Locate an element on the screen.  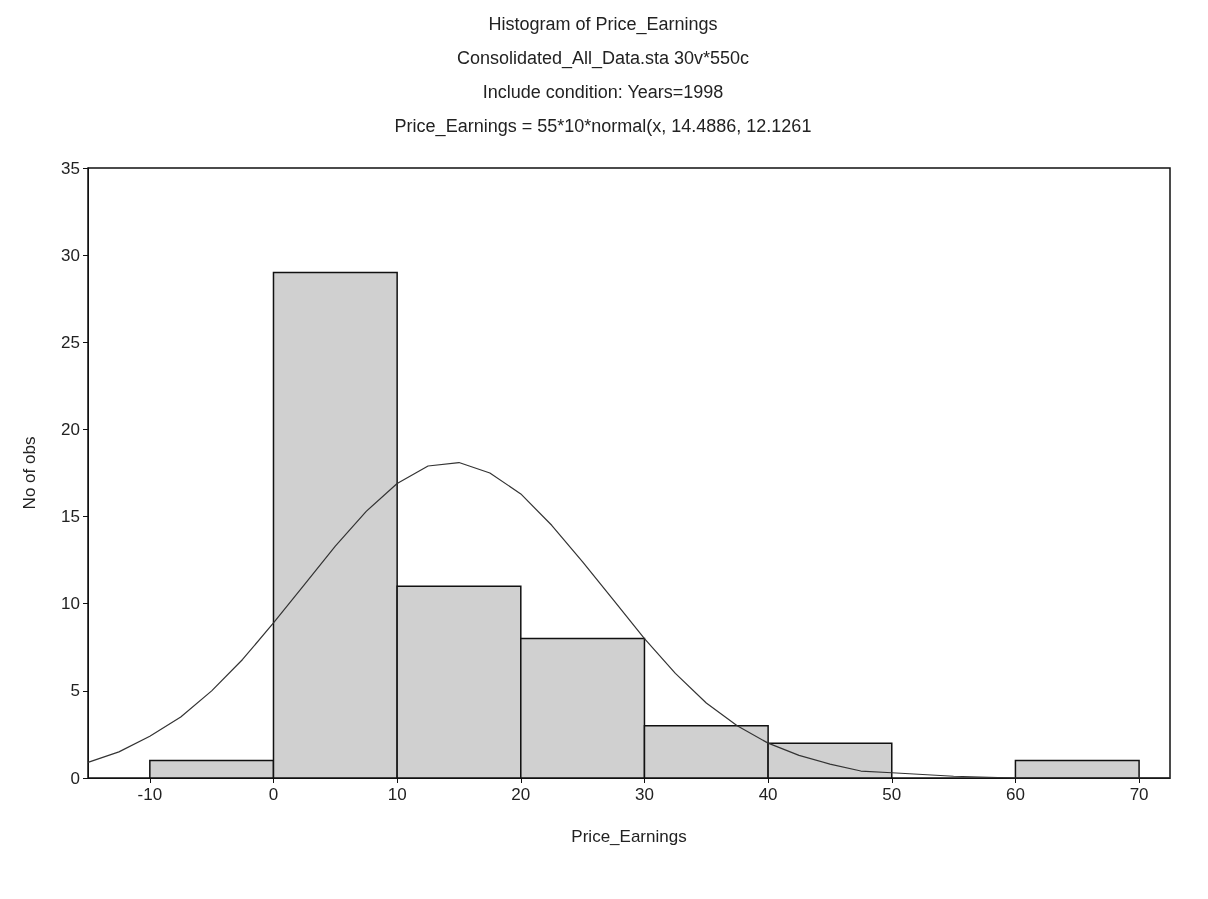
x-tick-label: 10 is located at coordinates (397, 794).